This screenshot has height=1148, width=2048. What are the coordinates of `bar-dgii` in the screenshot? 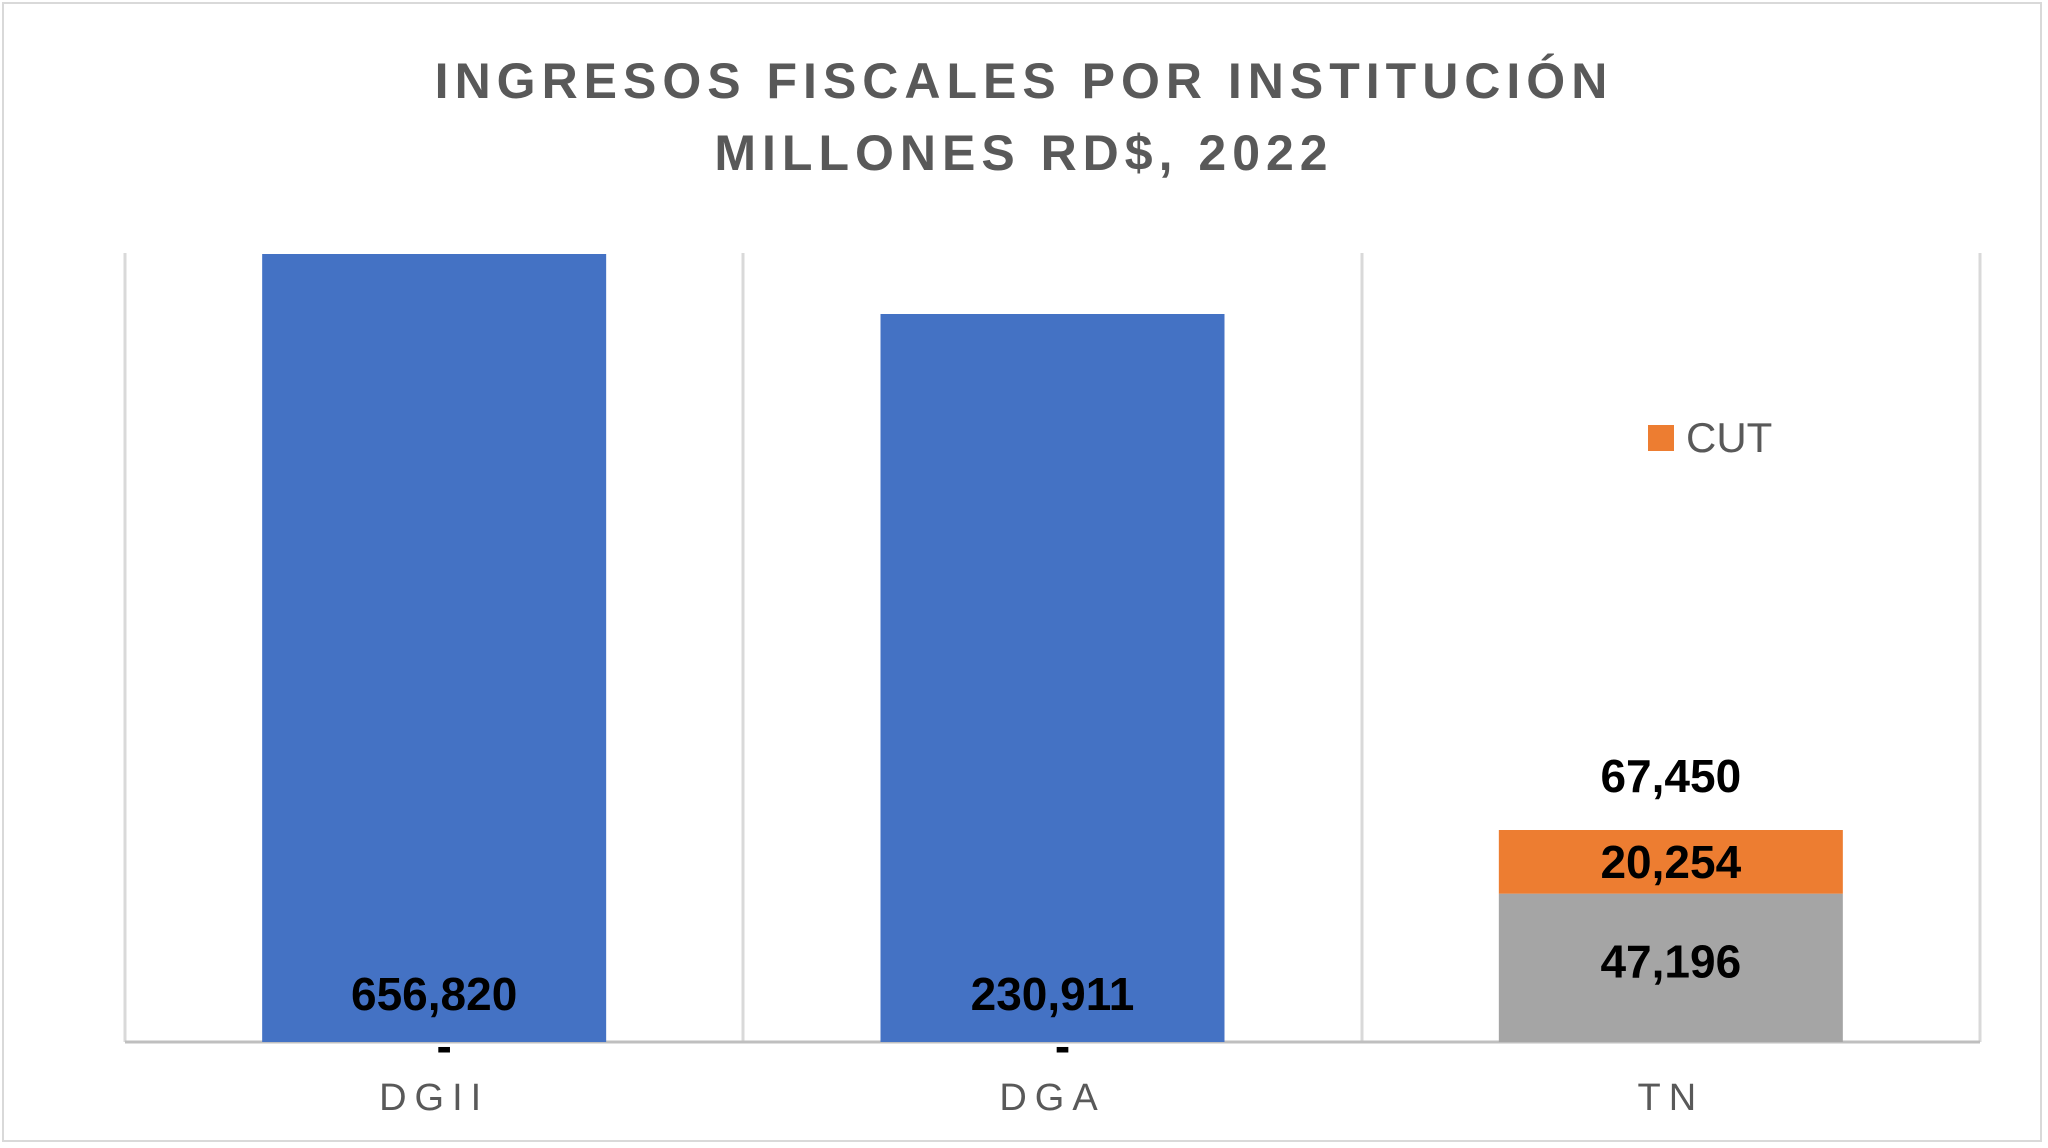 It's located at (434, 648).